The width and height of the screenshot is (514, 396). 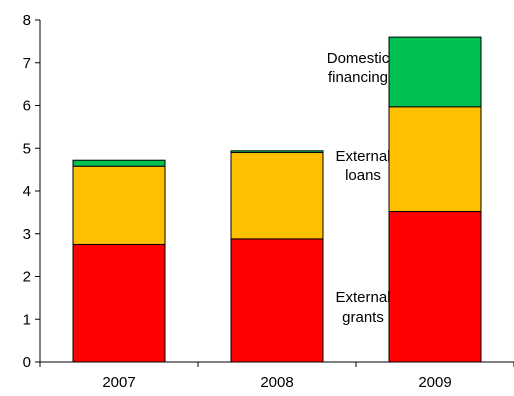 I want to click on x-tick-label: 2008, so click(x=276, y=382).